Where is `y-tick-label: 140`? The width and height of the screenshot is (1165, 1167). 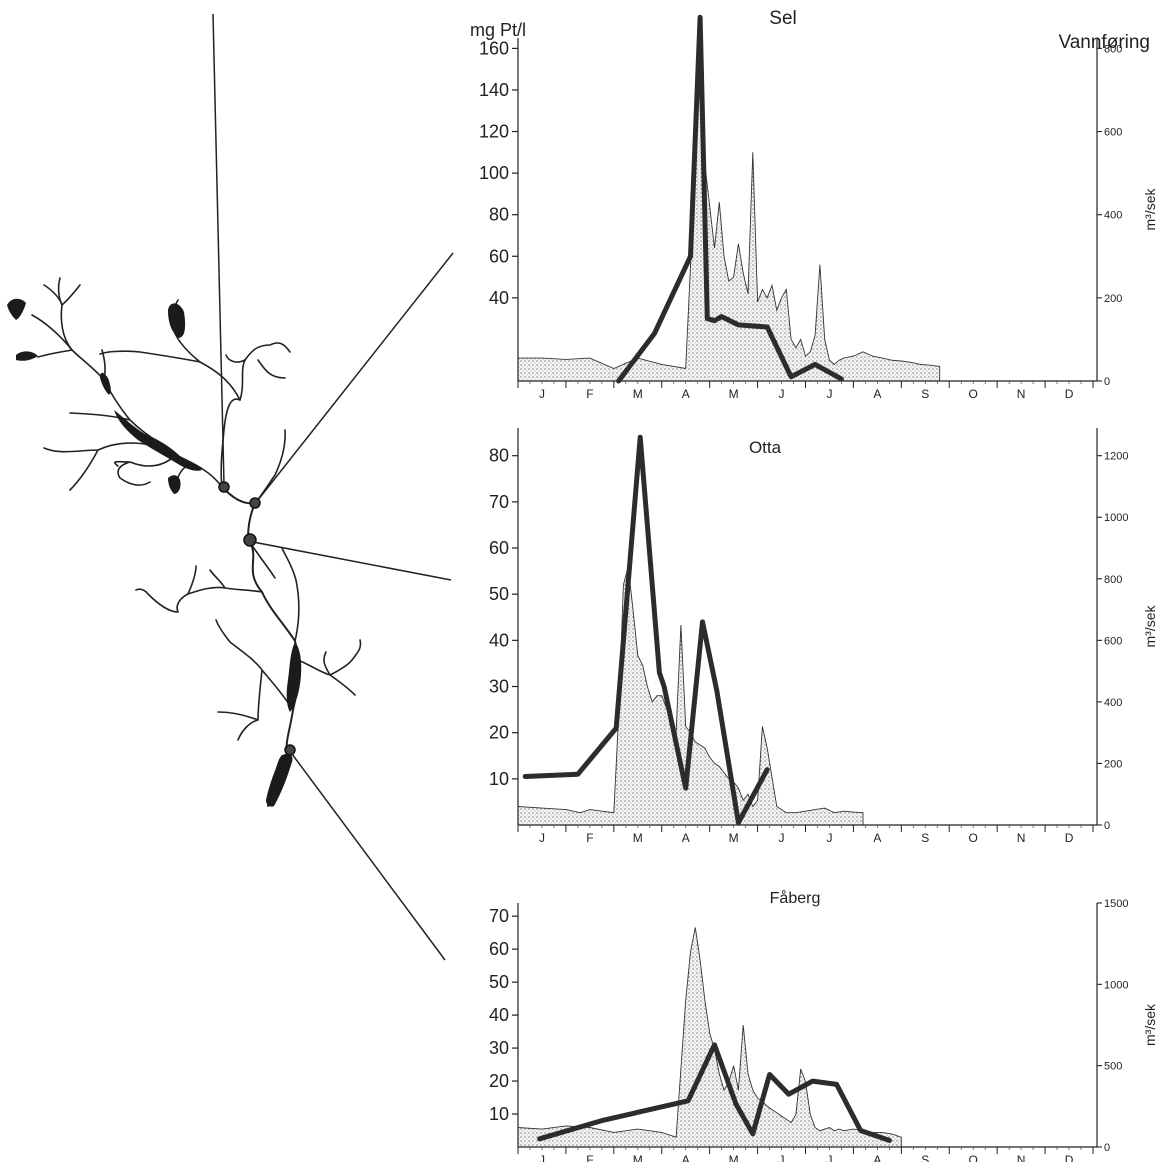
y-tick-label: 140 is located at coordinates (494, 90).